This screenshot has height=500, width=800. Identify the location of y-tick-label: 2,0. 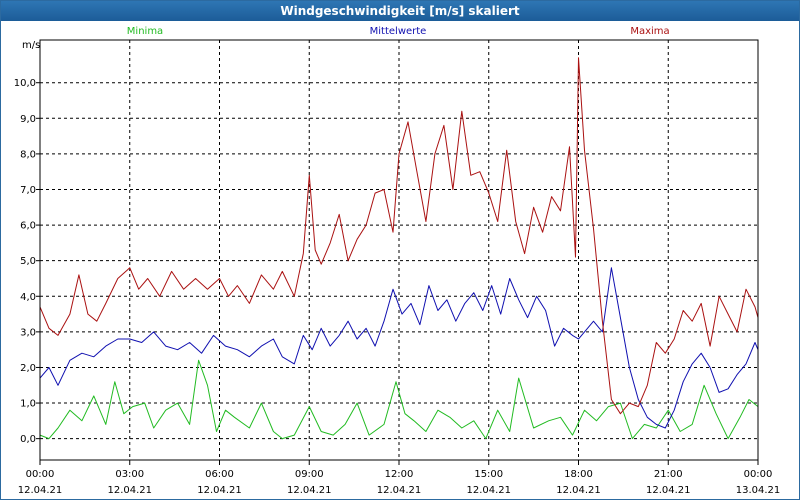
(28, 368).